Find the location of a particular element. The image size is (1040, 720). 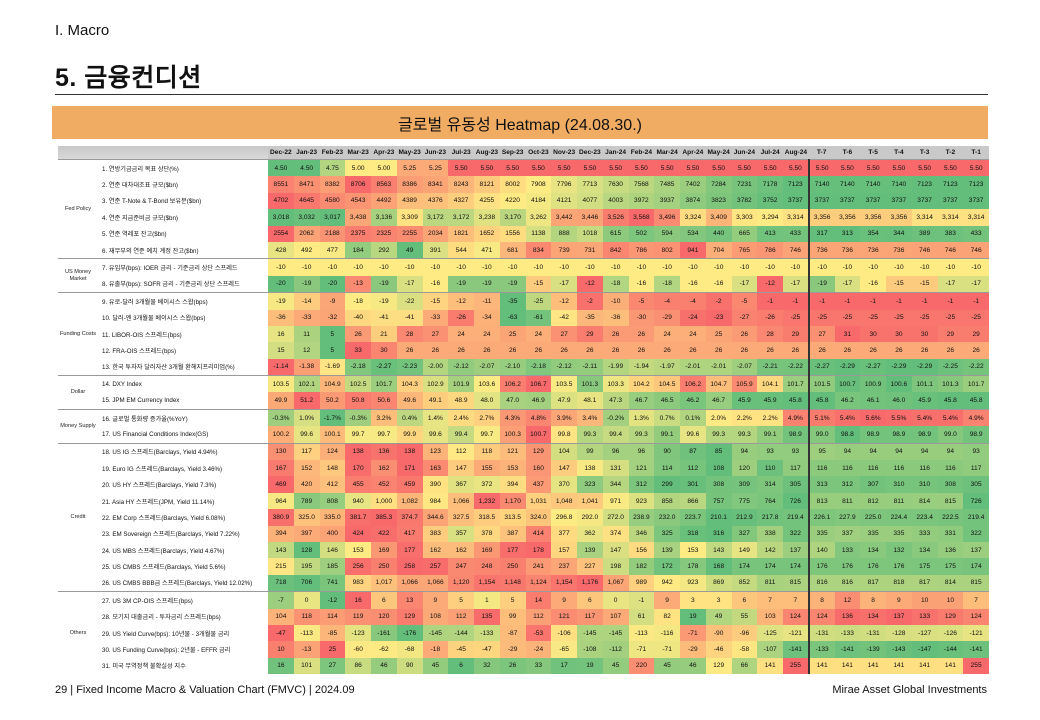

heatmap-cell: 106.2 is located at coordinates (512, 384).